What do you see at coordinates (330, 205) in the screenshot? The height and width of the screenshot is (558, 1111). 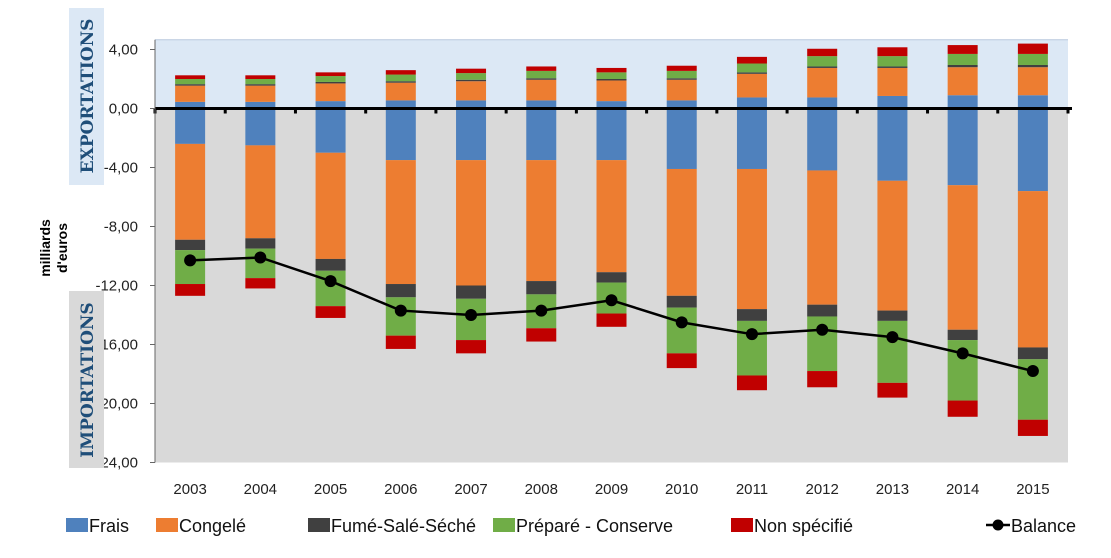 I see `bar-import-congele-2005` at bounding box center [330, 205].